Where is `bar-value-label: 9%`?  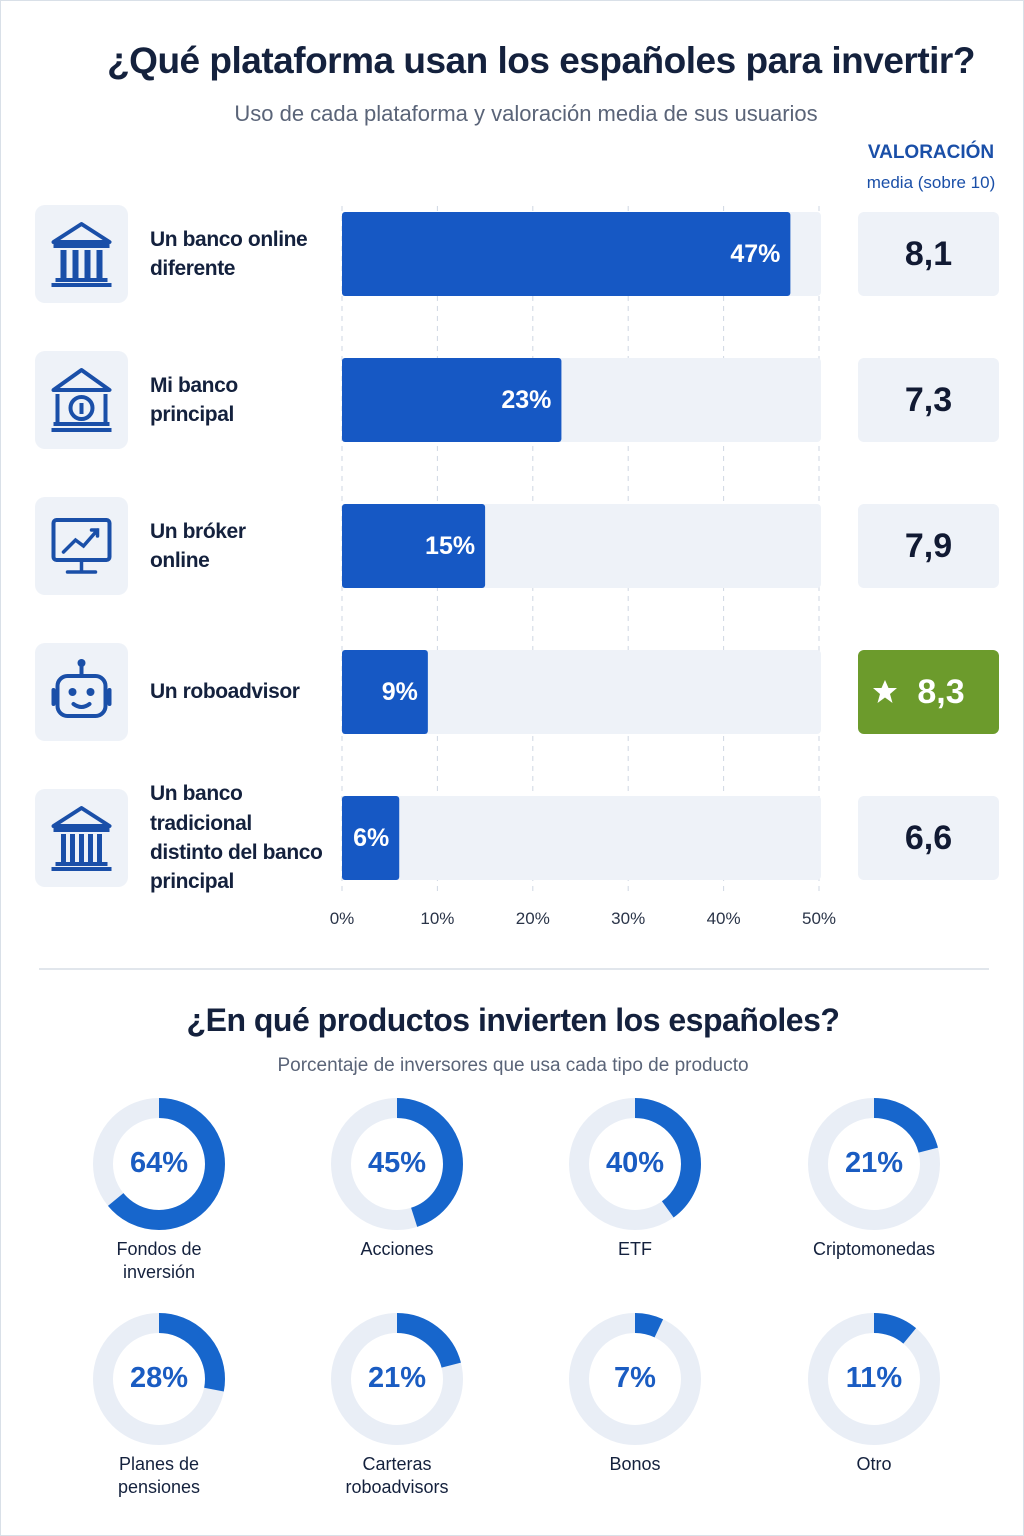 bar-value-label: 9% is located at coordinates (399, 691).